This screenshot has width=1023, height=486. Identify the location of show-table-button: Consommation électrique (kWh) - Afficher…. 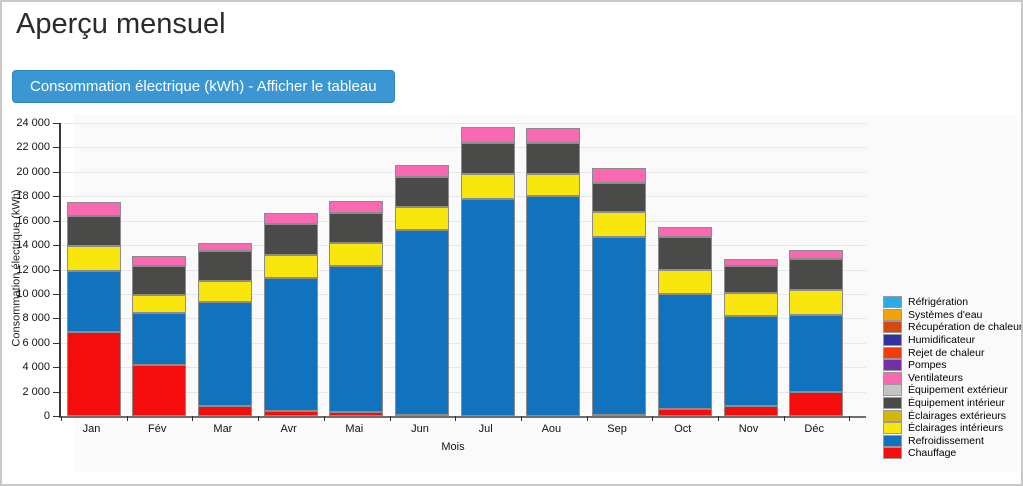
(203, 86).